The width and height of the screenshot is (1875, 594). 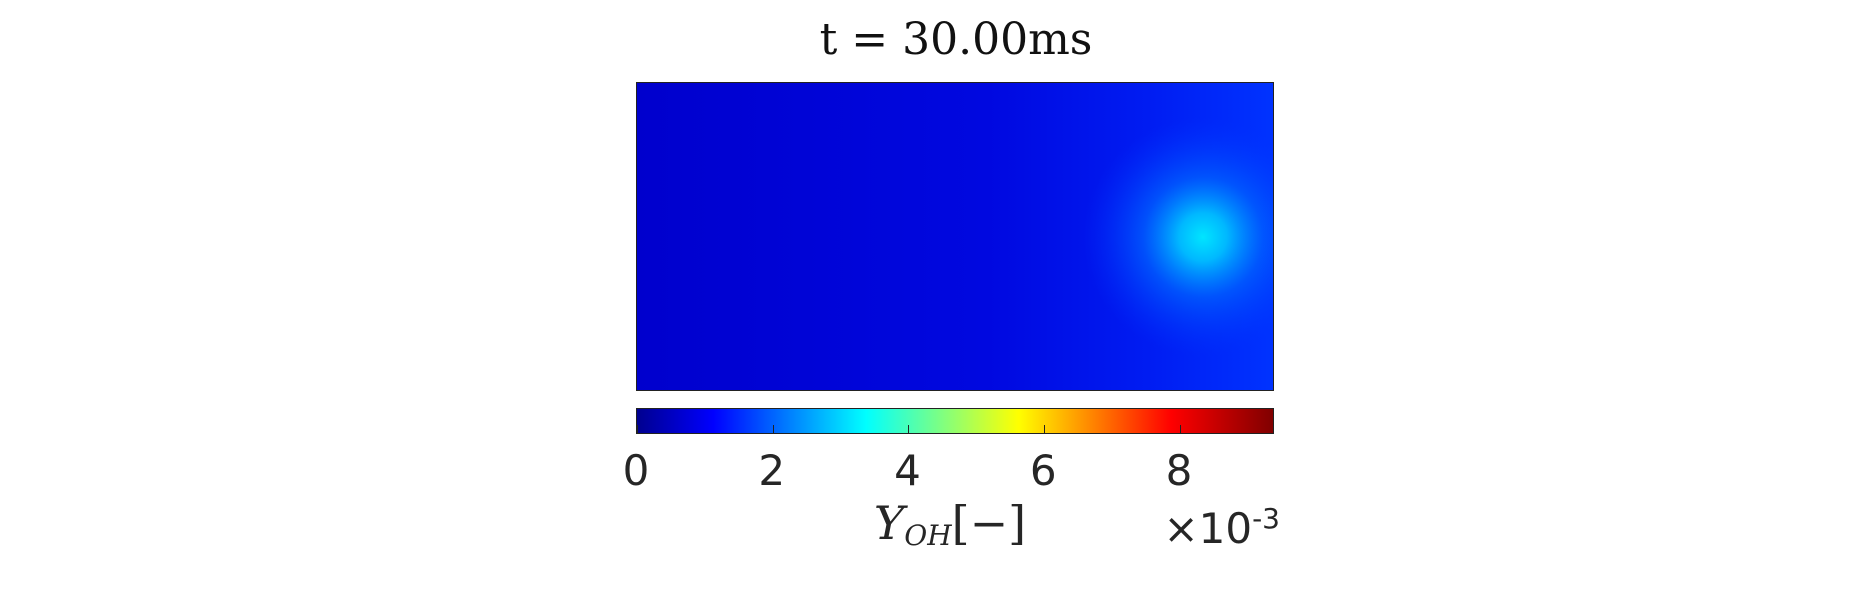 I want to click on colorbar-tick-label: 6, so click(x=1043, y=470).